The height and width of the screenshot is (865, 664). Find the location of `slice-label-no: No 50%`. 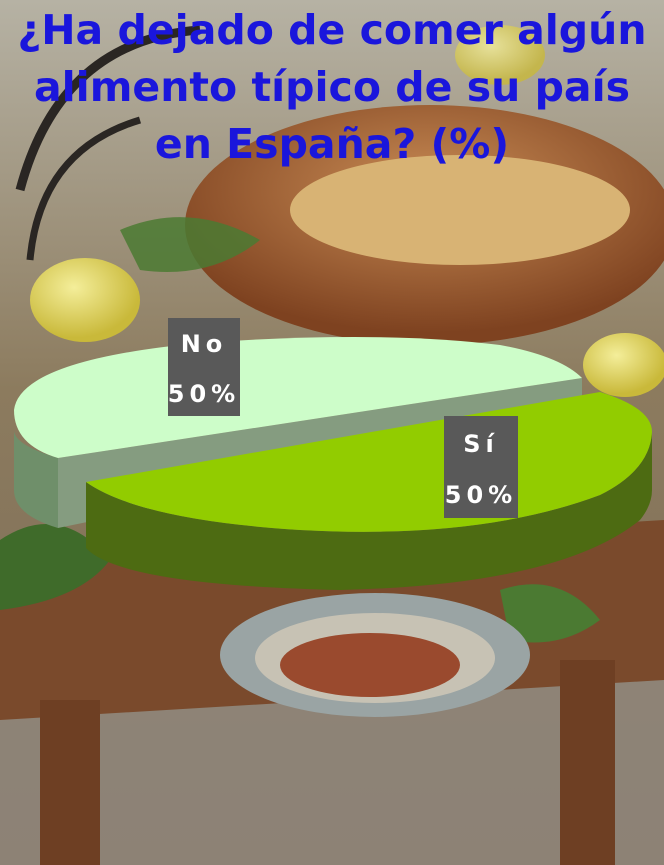

slice-label-no: No 50% is located at coordinates (204, 367).